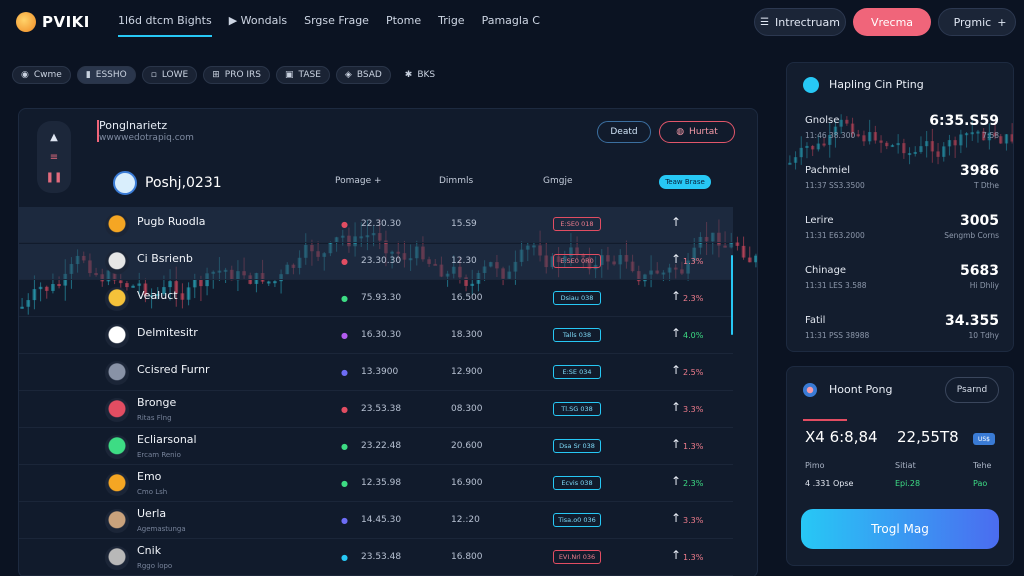 The image size is (1024, 576). I want to click on table-row: Pugb Ruodla ● 22.30.30 15.S9 E:SE0 018 ↑, so click(376, 225).